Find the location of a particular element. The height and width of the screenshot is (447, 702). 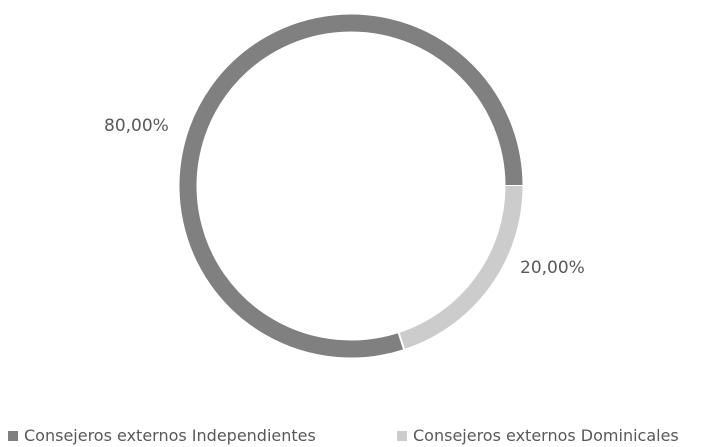

legend-label-independientes: Consejeros externos Independientes is located at coordinates (170, 435).